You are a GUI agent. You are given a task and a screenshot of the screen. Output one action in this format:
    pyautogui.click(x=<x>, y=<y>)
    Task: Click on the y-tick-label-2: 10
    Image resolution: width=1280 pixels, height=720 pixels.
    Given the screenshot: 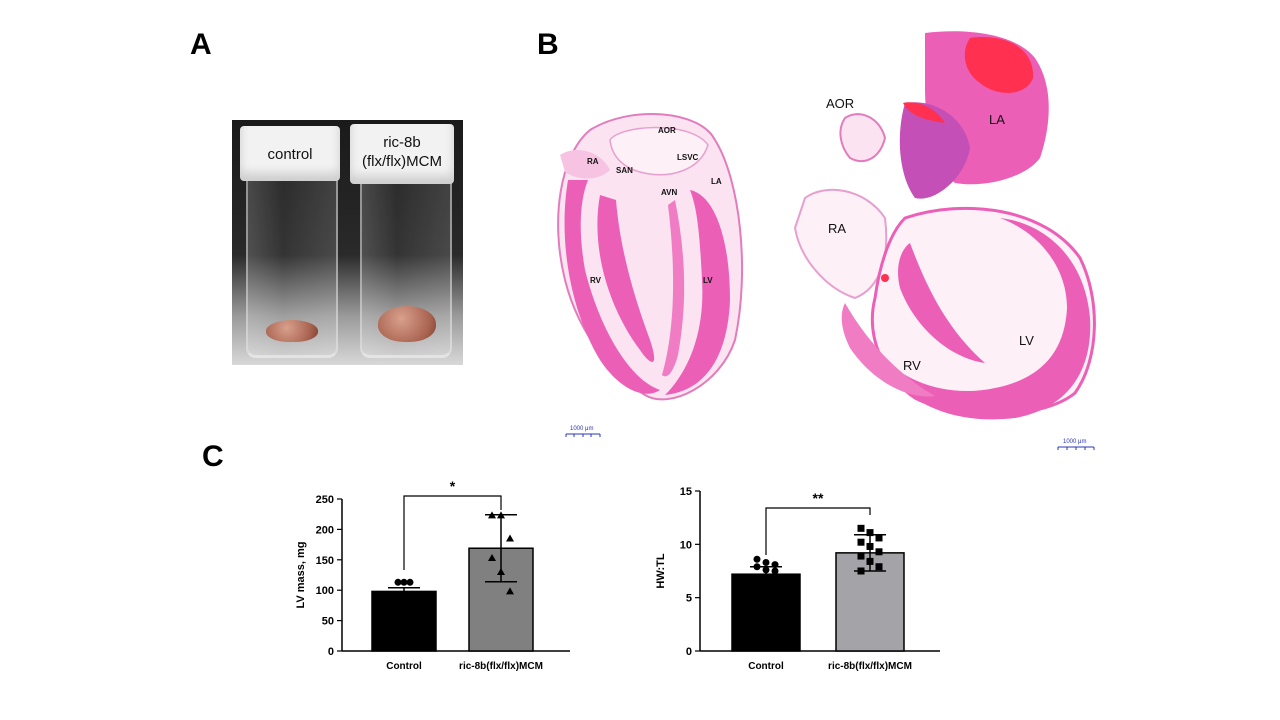 What is the action you would take?
    pyautogui.click(x=686, y=545)
    